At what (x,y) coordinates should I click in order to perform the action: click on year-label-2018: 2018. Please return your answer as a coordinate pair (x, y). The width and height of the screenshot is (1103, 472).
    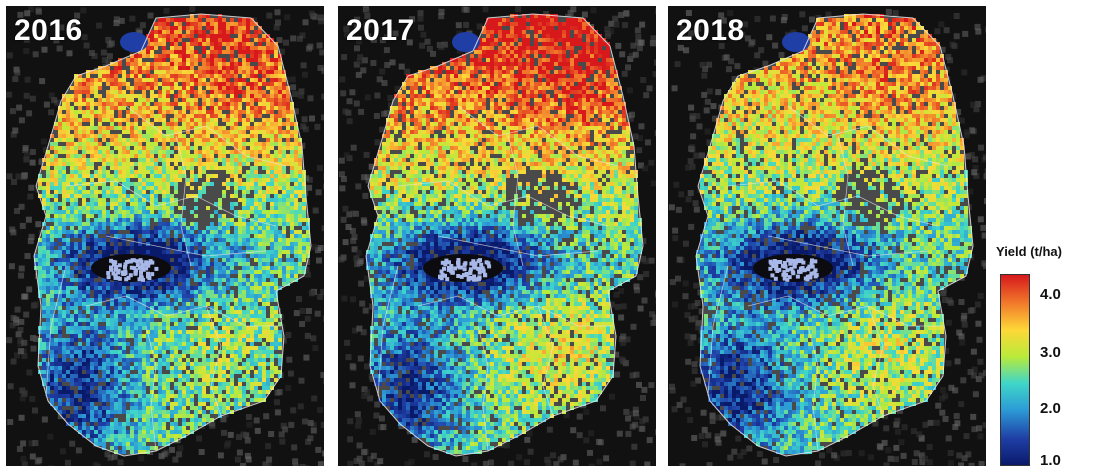
    Looking at the image, I should click on (710, 30).